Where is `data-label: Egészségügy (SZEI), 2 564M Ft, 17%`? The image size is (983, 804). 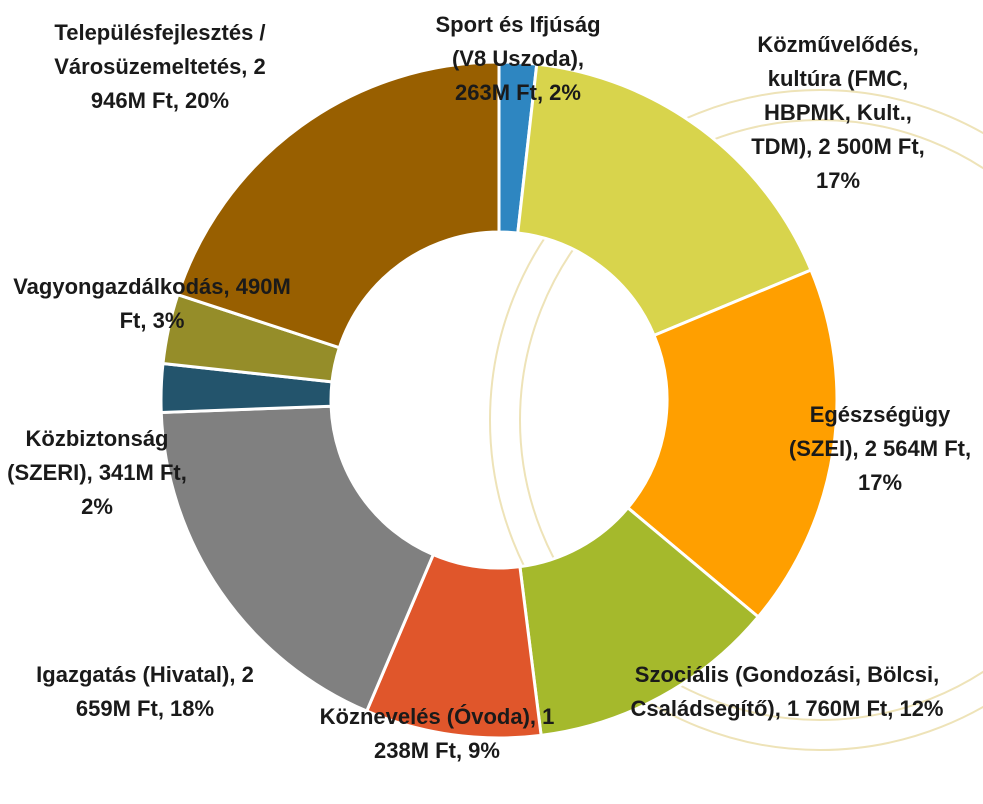
data-label: Egészségügy (SZEI), 2 564M Ft, 17% is located at coordinates (880, 448).